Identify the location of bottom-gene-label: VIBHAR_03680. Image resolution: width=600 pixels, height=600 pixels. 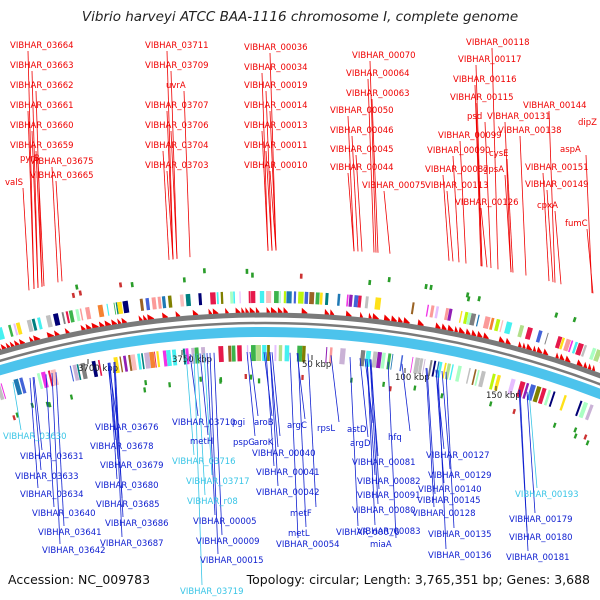
(127, 486).